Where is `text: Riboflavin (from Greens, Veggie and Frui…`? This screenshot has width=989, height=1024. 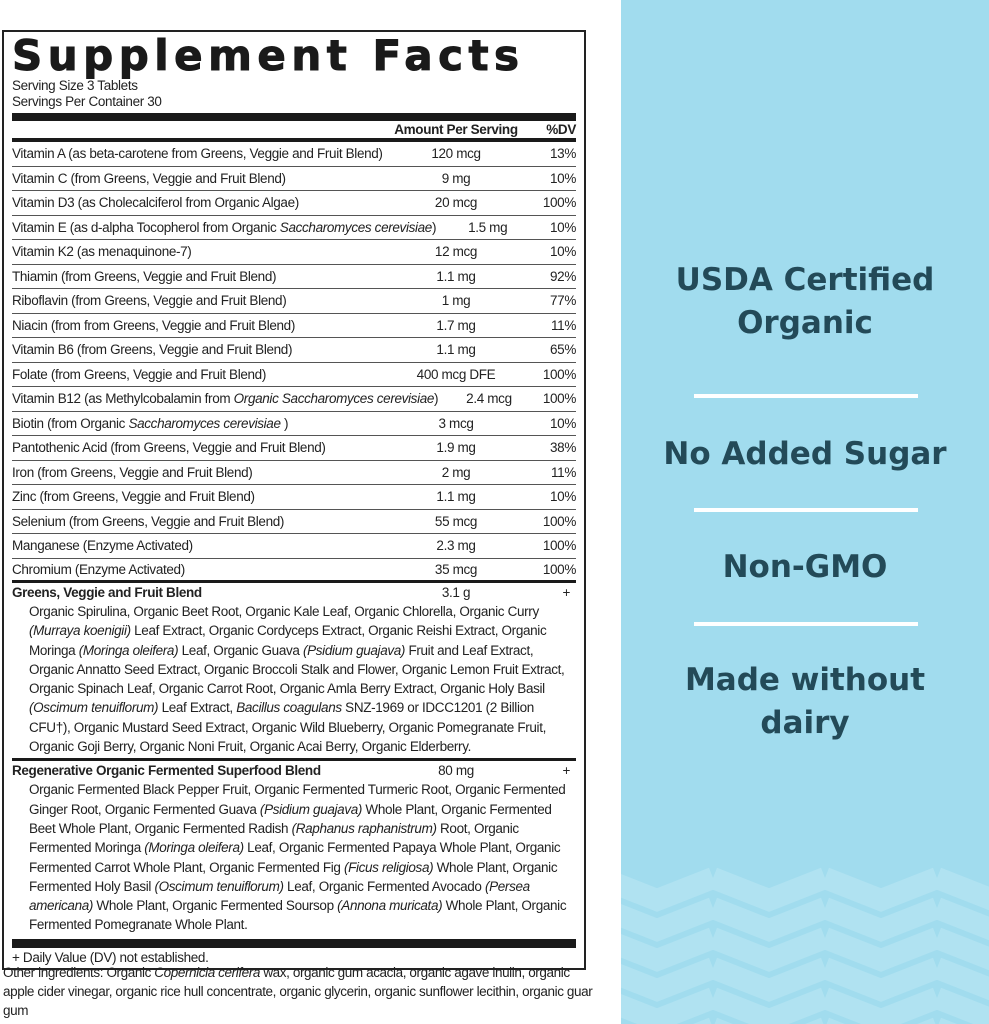
text: Riboflavin (from Greens, Veggie and Frui… is located at coordinates (149, 301).